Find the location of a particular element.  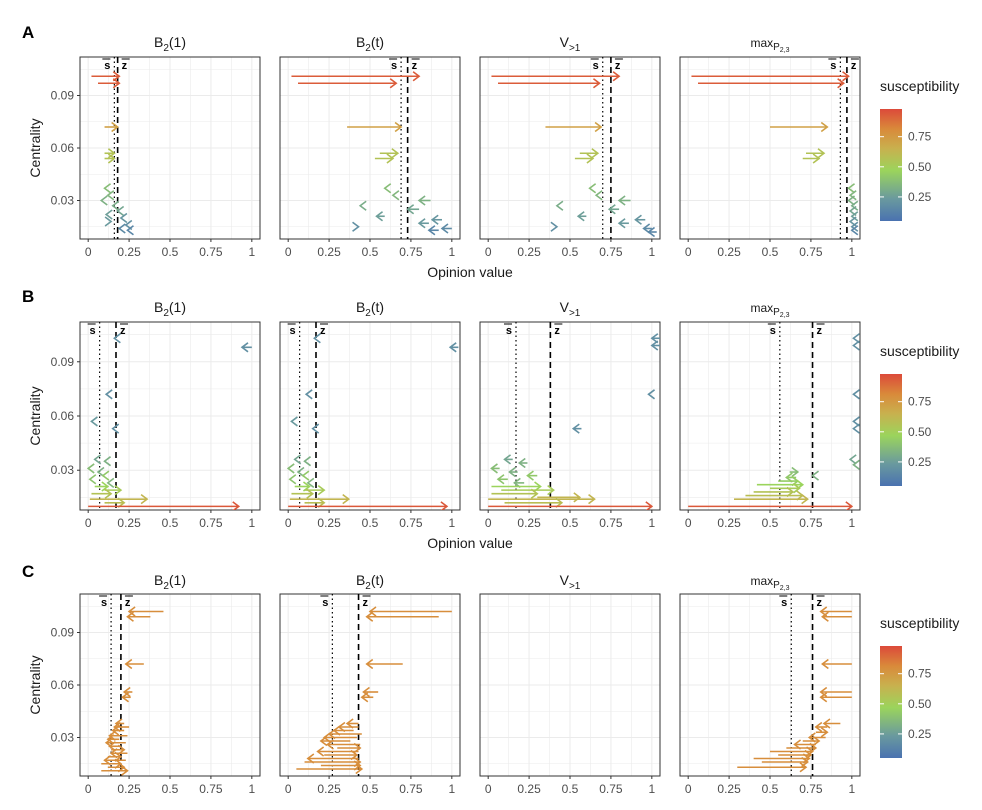

y-tick-label: 0.03 is located at coordinates (63, 201).